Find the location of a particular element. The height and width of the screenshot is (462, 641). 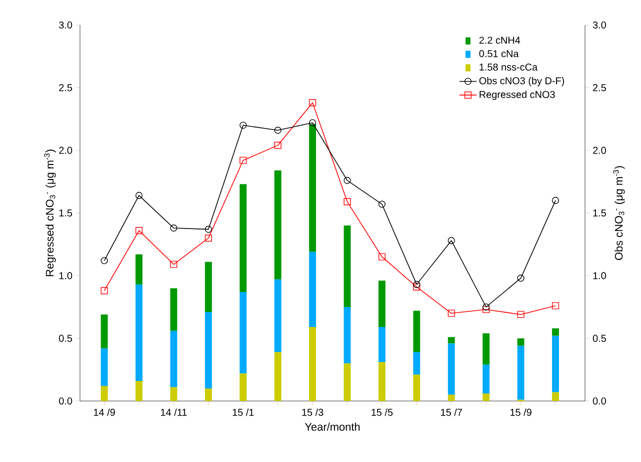

x-tick-label: 15 /3 is located at coordinates (313, 412).